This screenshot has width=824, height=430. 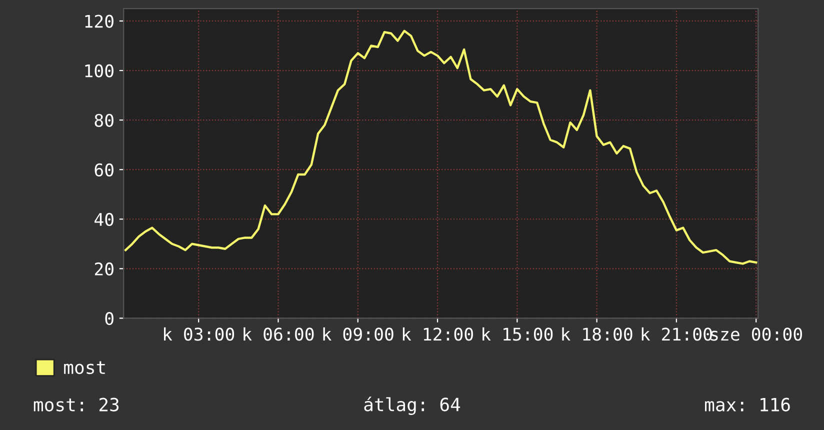 I want to click on y-tick-label: 100, so click(x=99, y=71).